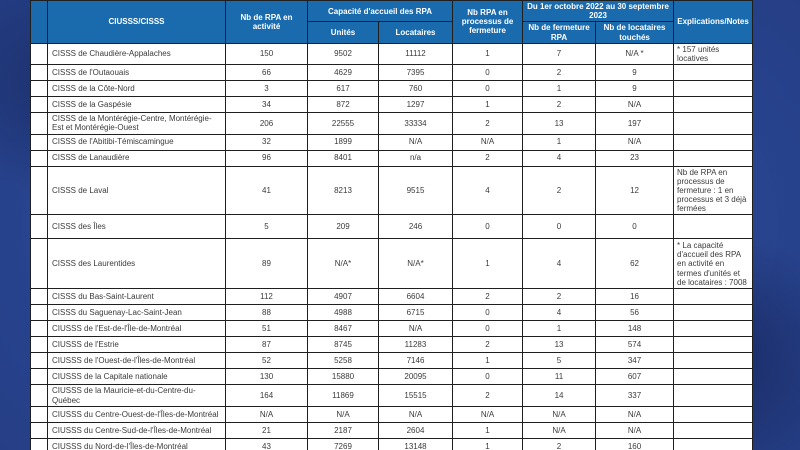 The width and height of the screenshot is (800, 450). What do you see at coordinates (266, 123) in the screenshot?
I see `row-rpa-active: 206` at bounding box center [266, 123].